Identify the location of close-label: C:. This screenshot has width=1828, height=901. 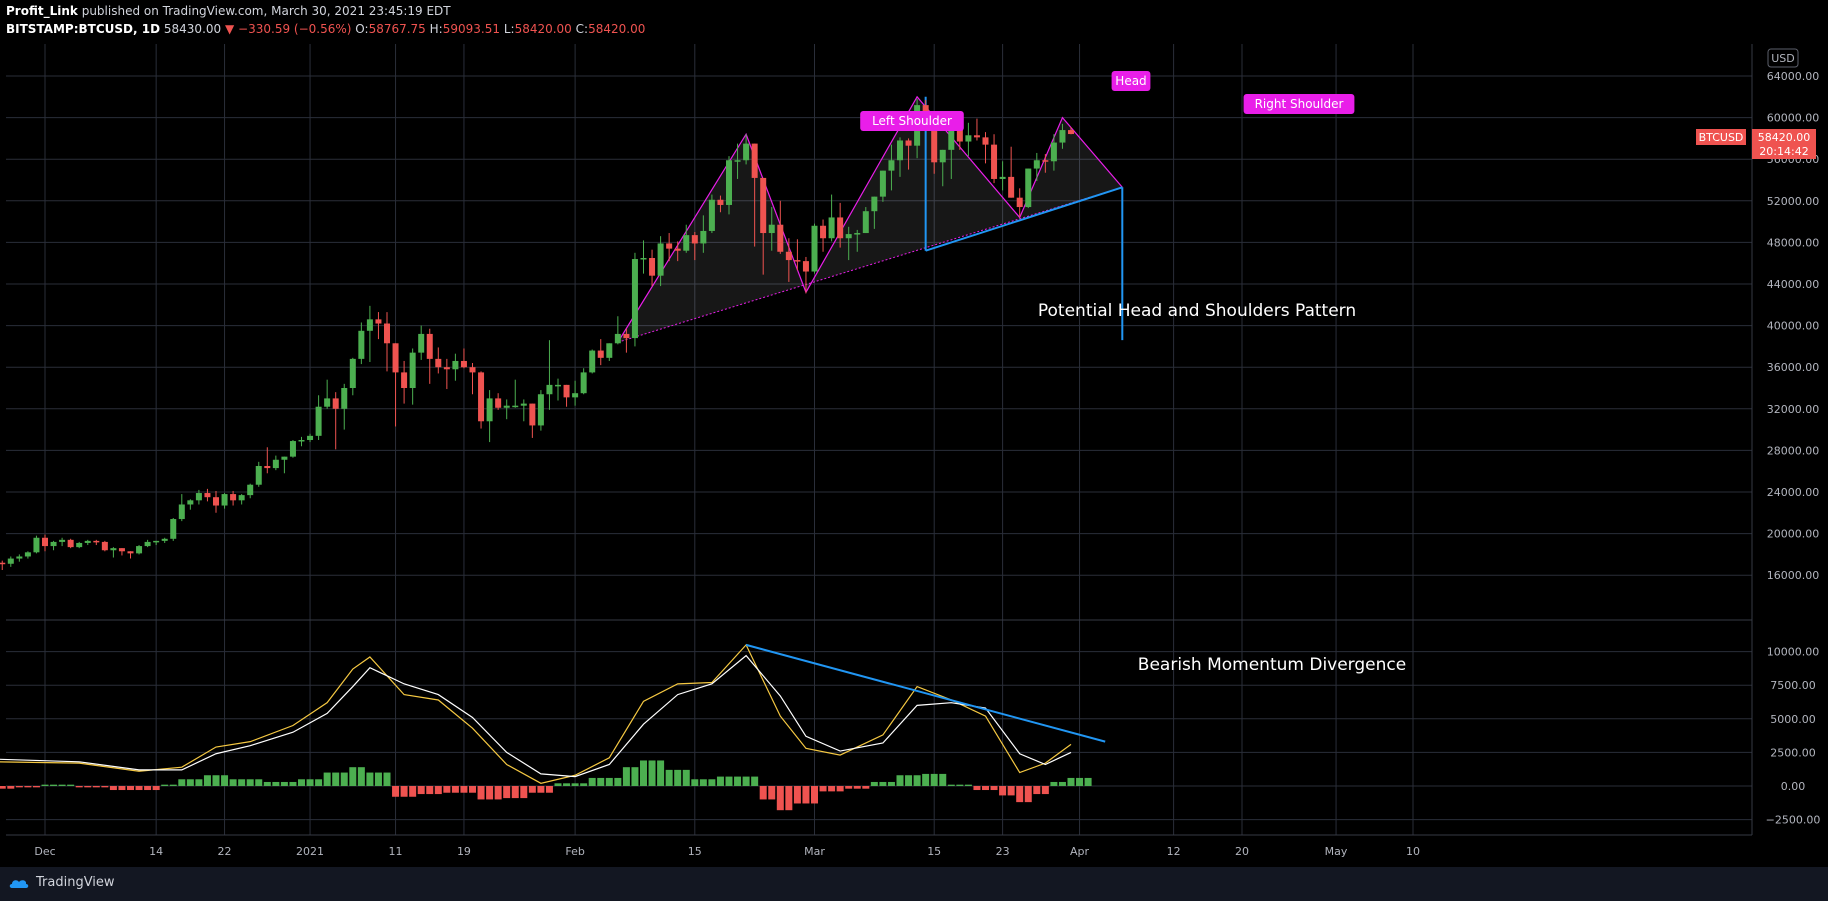
(582, 29).